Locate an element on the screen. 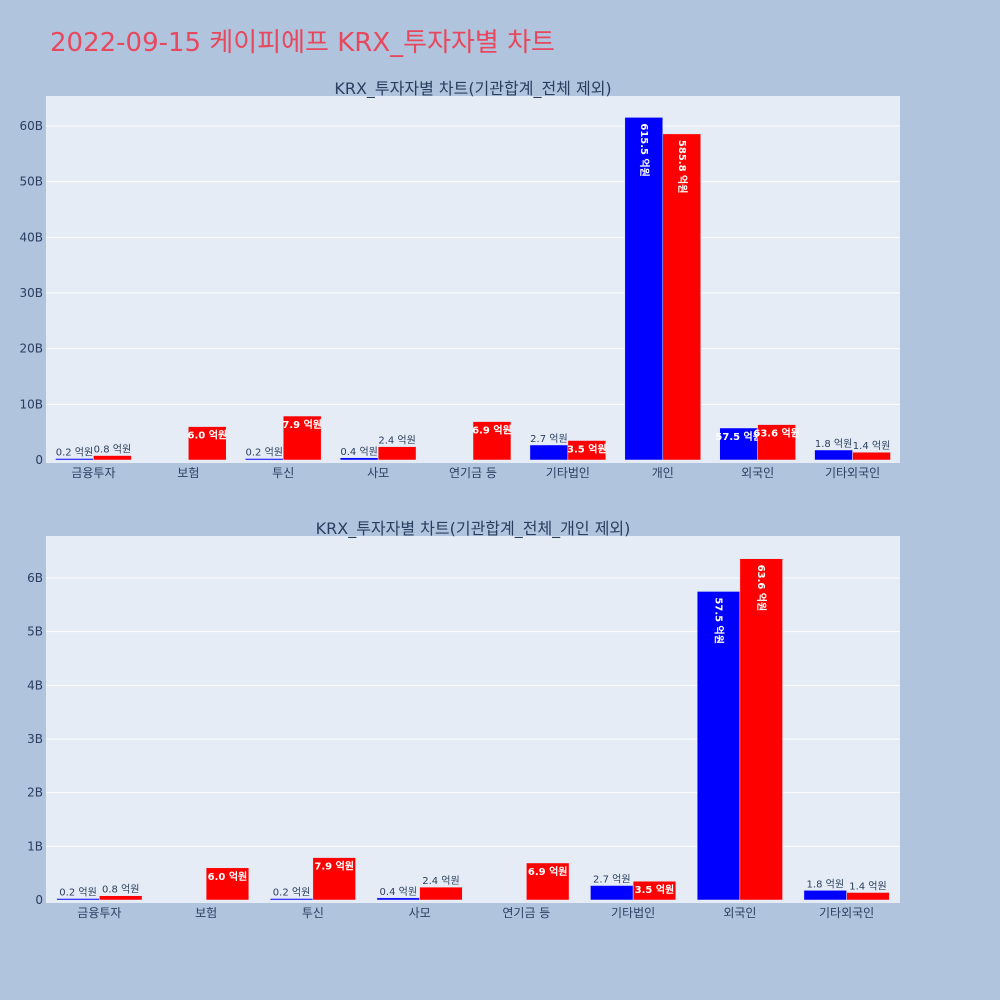 The height and width of the screenshot is (1000, 1000). y-tick-label: 4B is located at coordinates (35, 685).